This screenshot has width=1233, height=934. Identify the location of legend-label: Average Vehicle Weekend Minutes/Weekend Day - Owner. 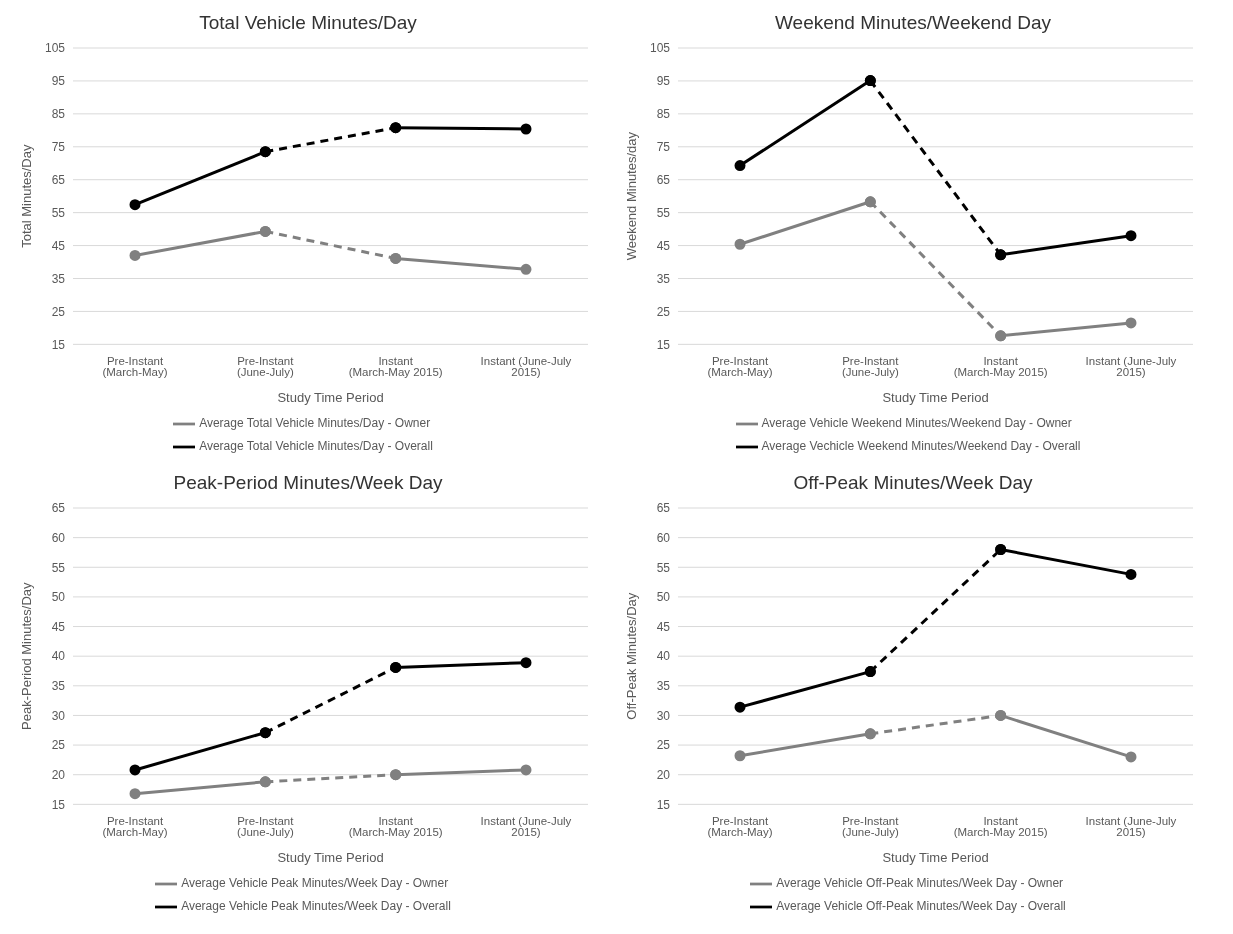
(916, 423).